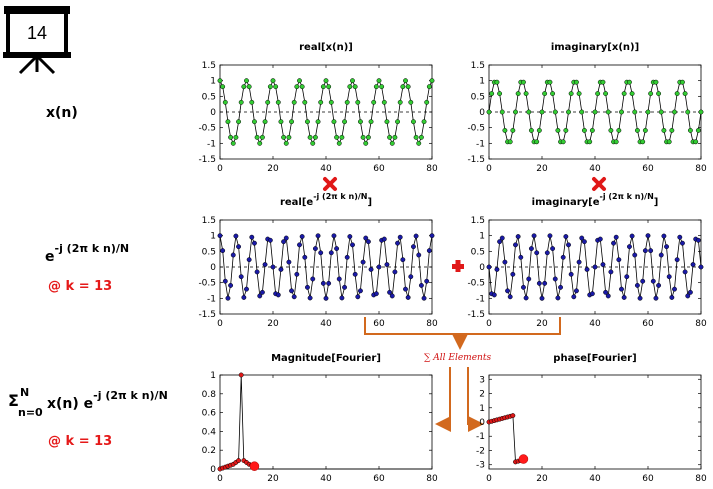 The image size is (713, 489). Describe the element at coordinates (209, 414) in the screenshot. I see `y-tick-label: 0.6` at that location.